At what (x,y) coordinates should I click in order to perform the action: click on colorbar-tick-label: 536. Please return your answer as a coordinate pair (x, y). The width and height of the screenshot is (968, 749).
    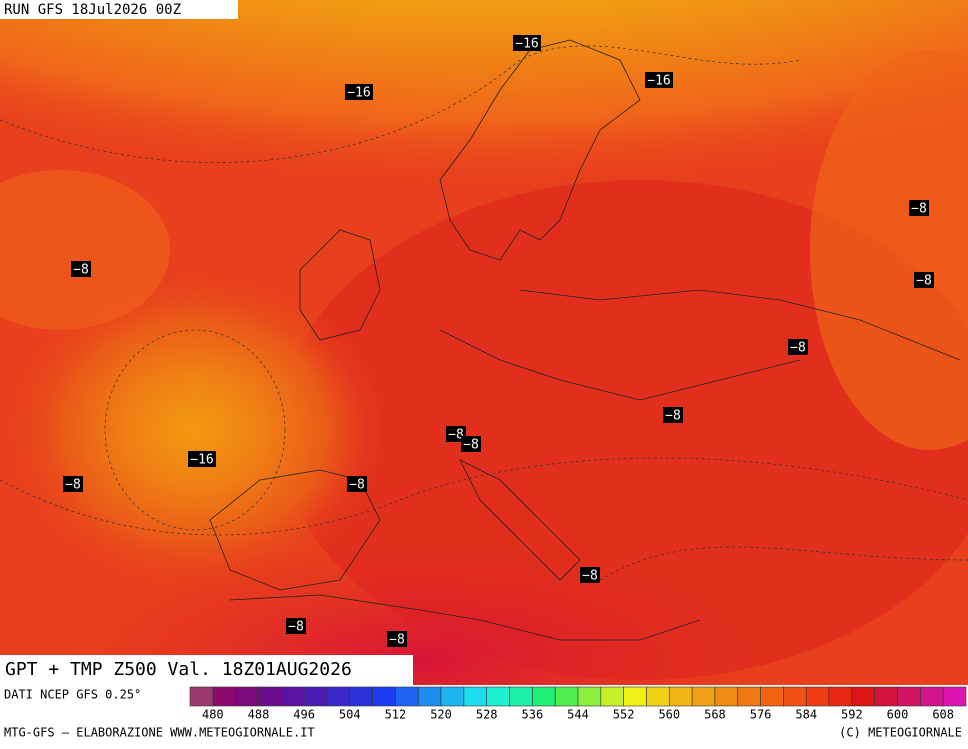
    Looking at the image, I should click on (533, 715).